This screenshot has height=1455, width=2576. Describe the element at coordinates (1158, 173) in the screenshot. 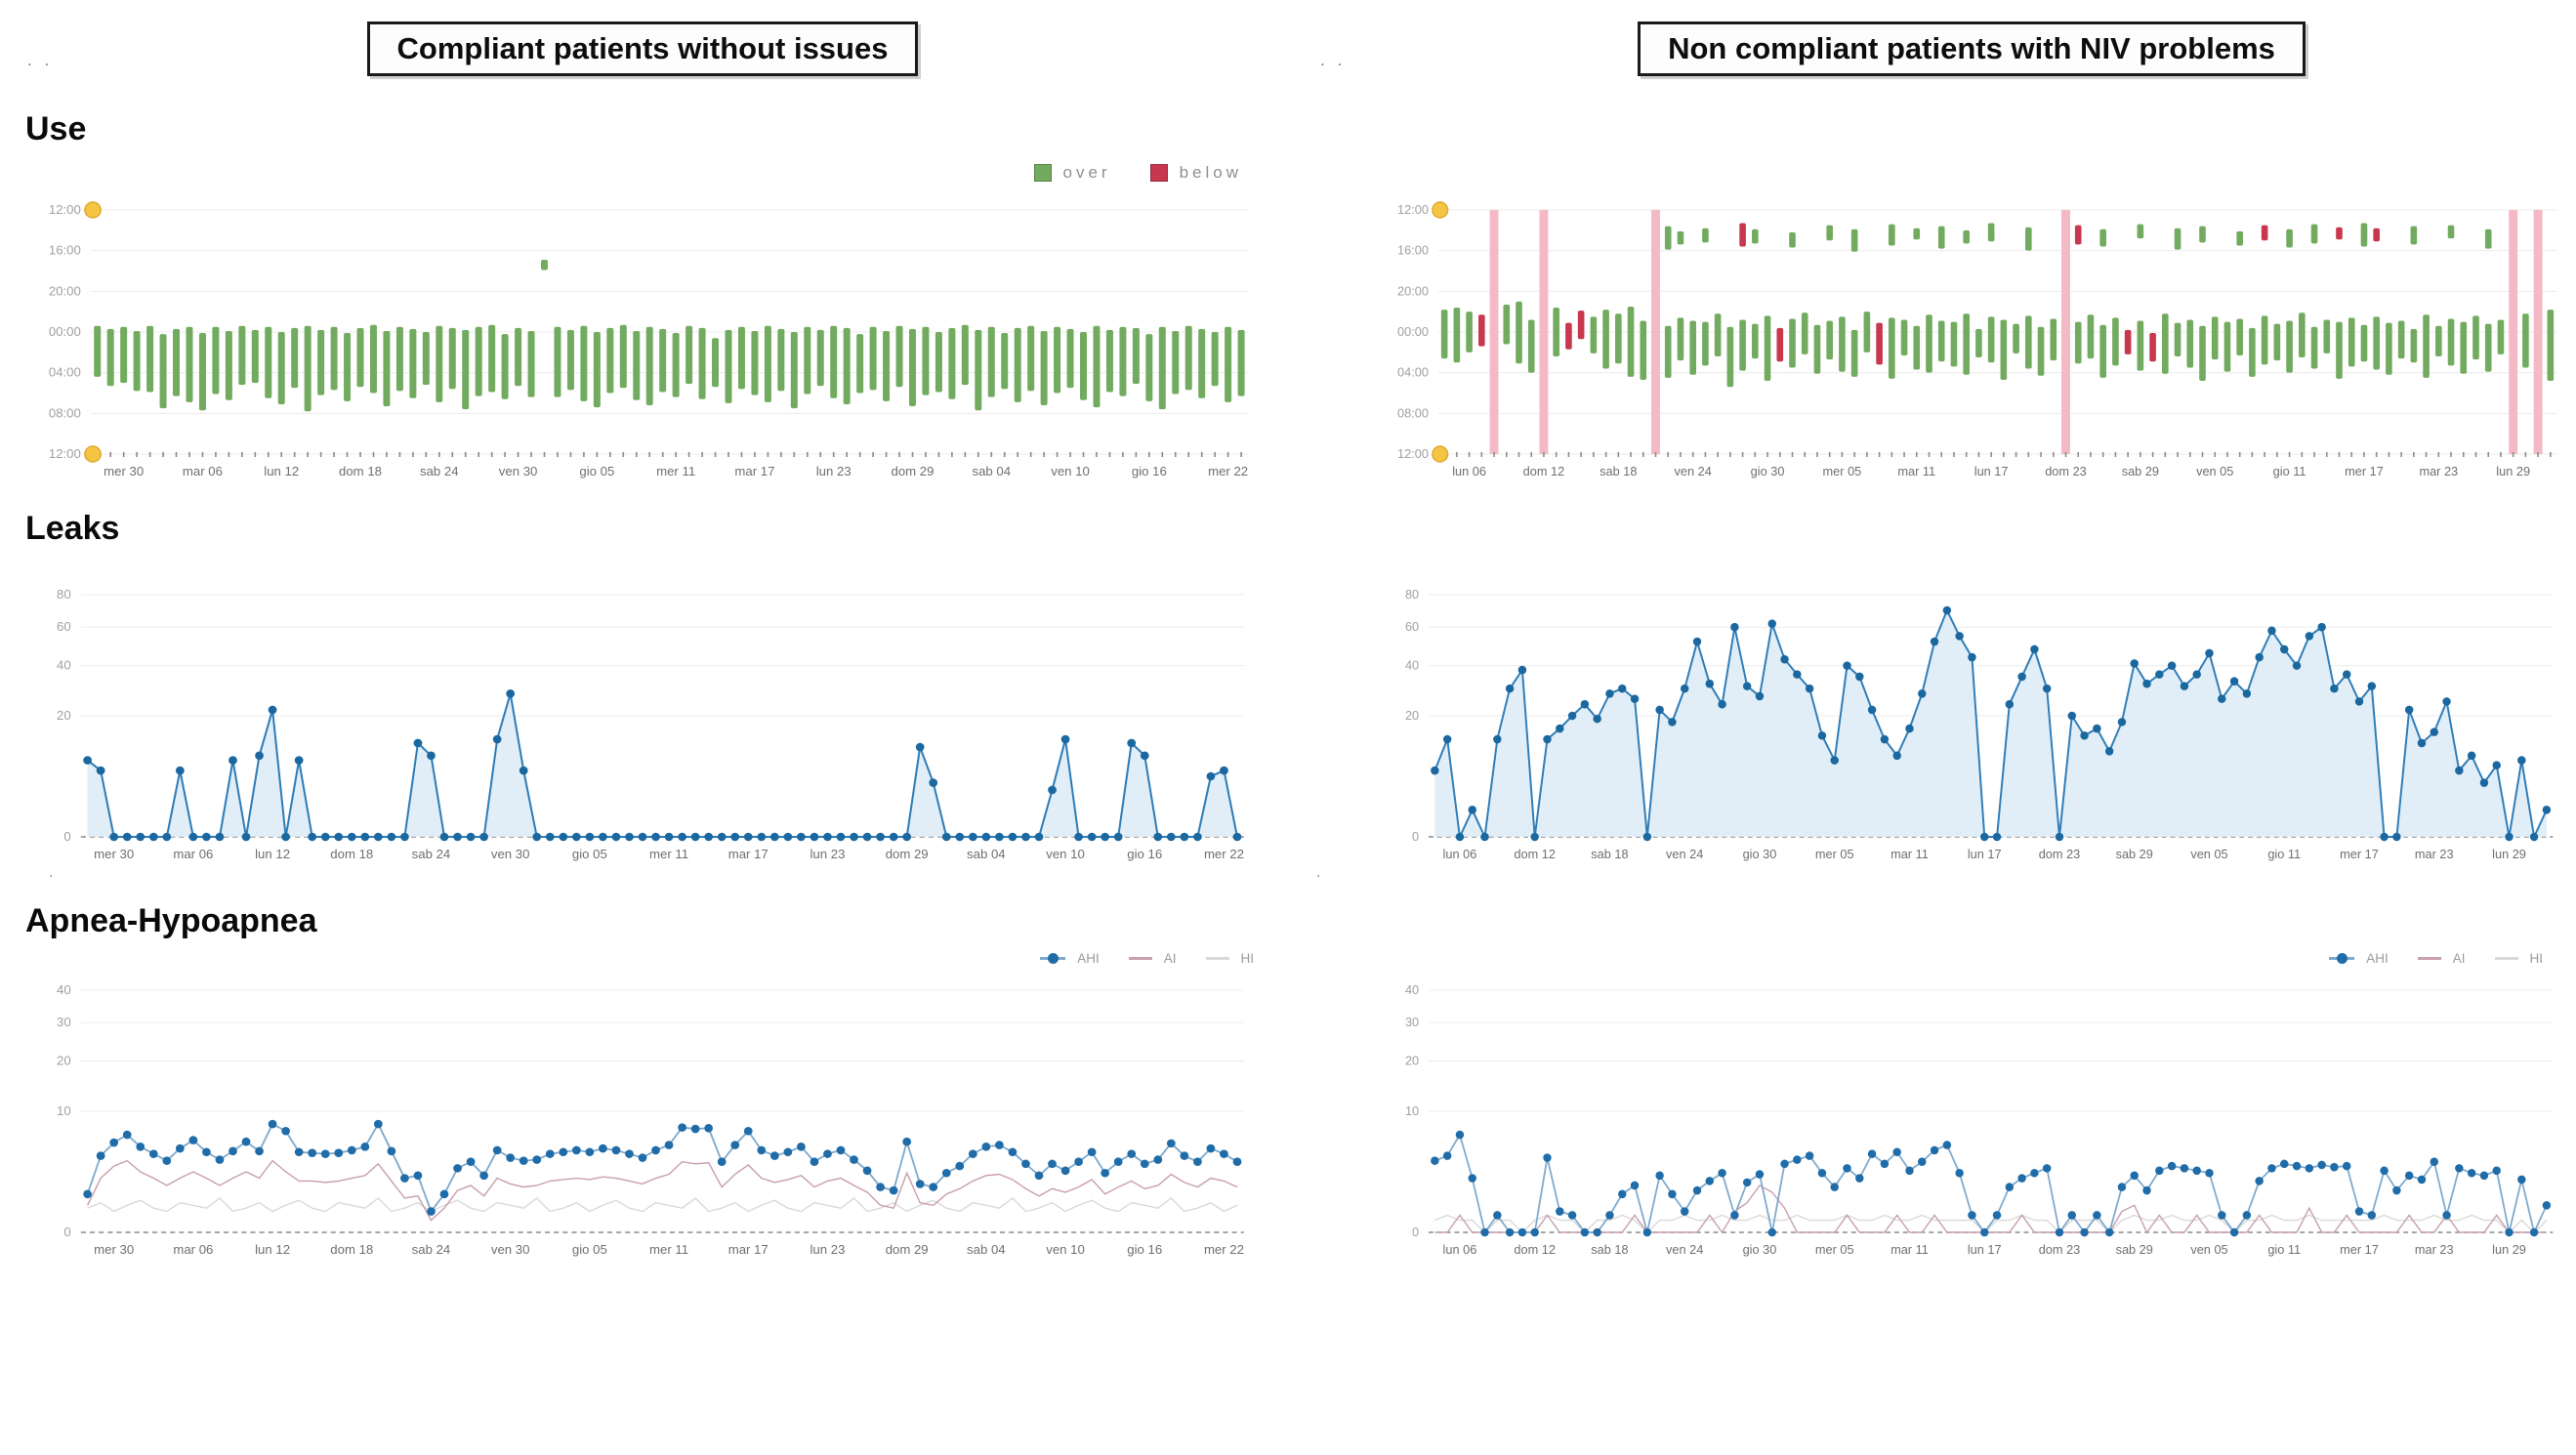

I see `legend-swatch-below` at that location.